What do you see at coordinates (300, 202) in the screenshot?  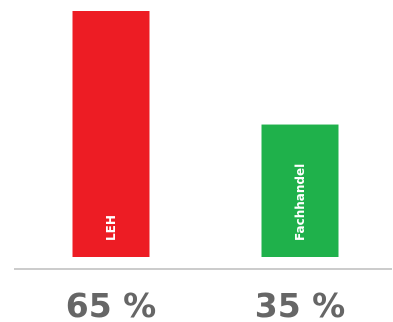 I see `bar-category-label-1: Fachhandel` at bounding box center [300, 202].